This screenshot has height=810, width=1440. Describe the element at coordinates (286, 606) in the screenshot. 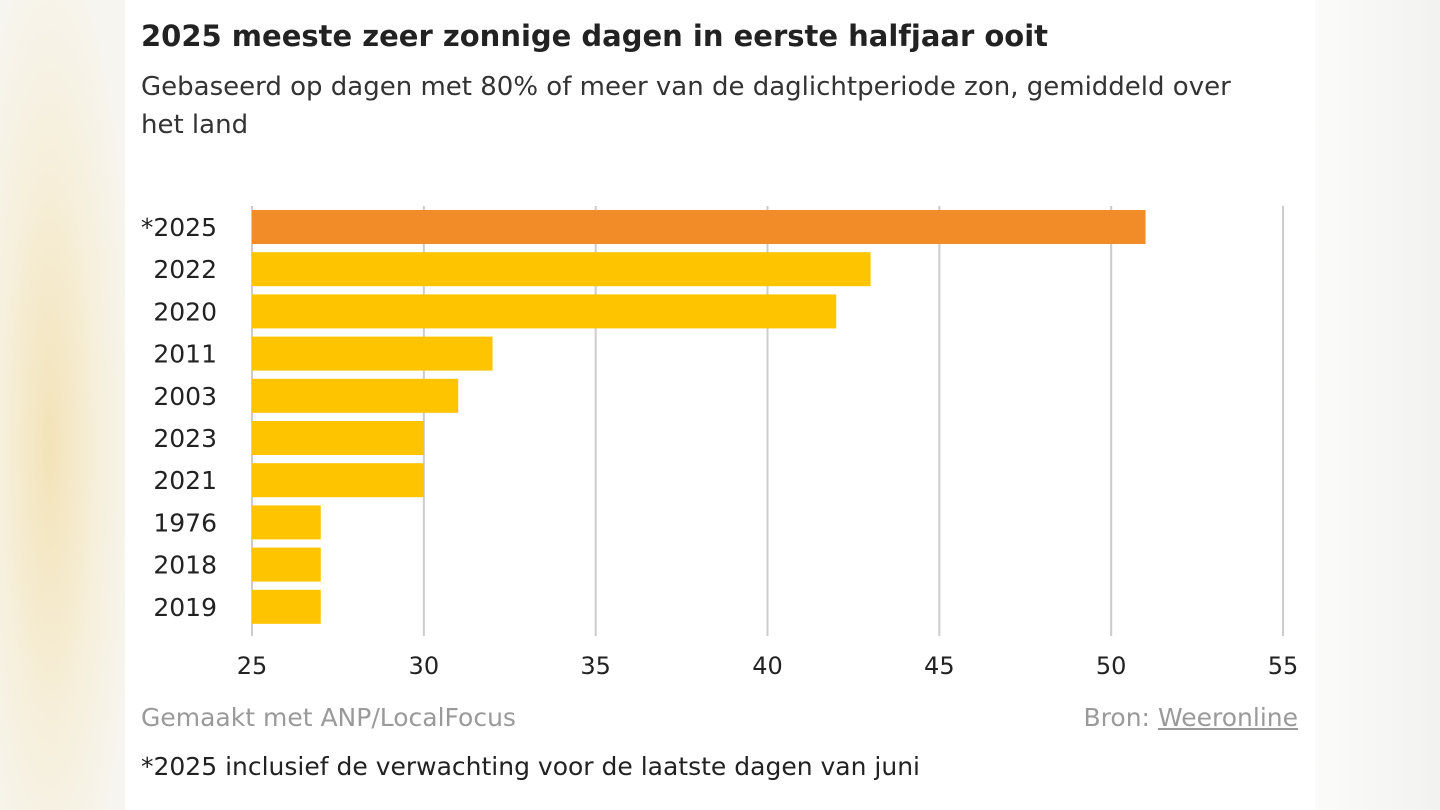

I see `bar-2019` at that location.